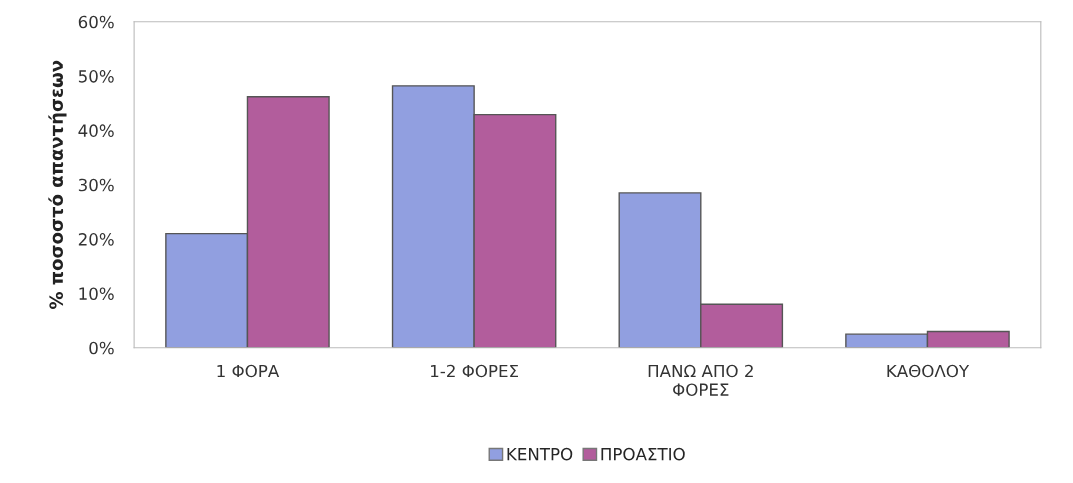  Describe the element at coordinates (96, 185) in the screenshot. I see `y-tick-label: 30%` at that location.